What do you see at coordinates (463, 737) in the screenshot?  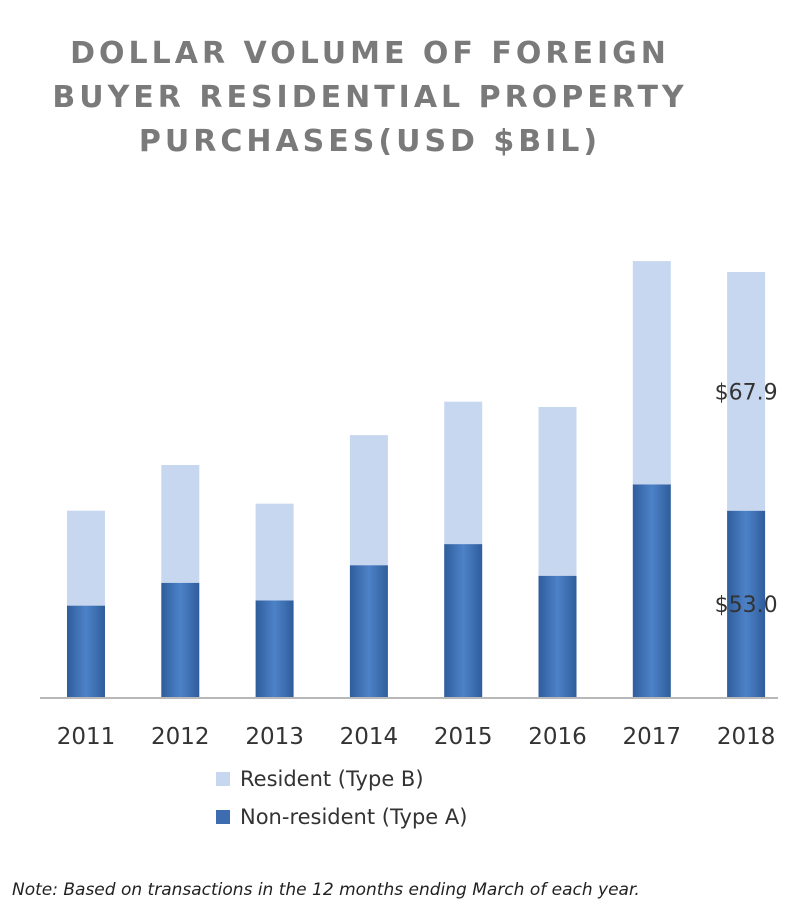 I see `x-tick-label-2015: 2015` at bounding box center [463, 737].